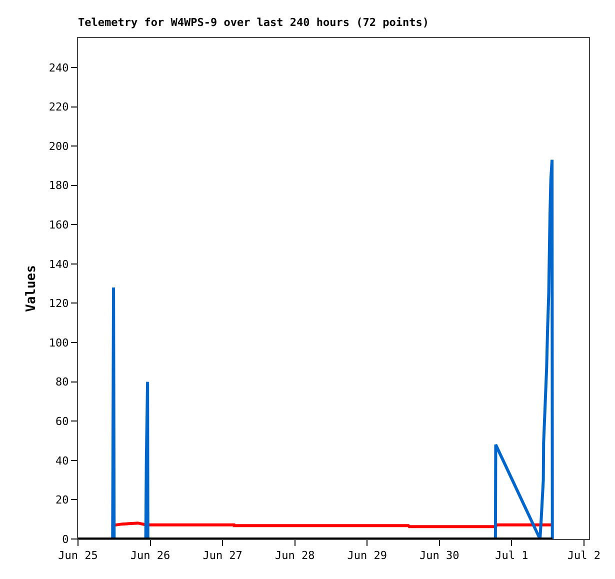 This screenshot has width=615, height=579. I want to click on y-tick-label: 160, so click(58, 225).